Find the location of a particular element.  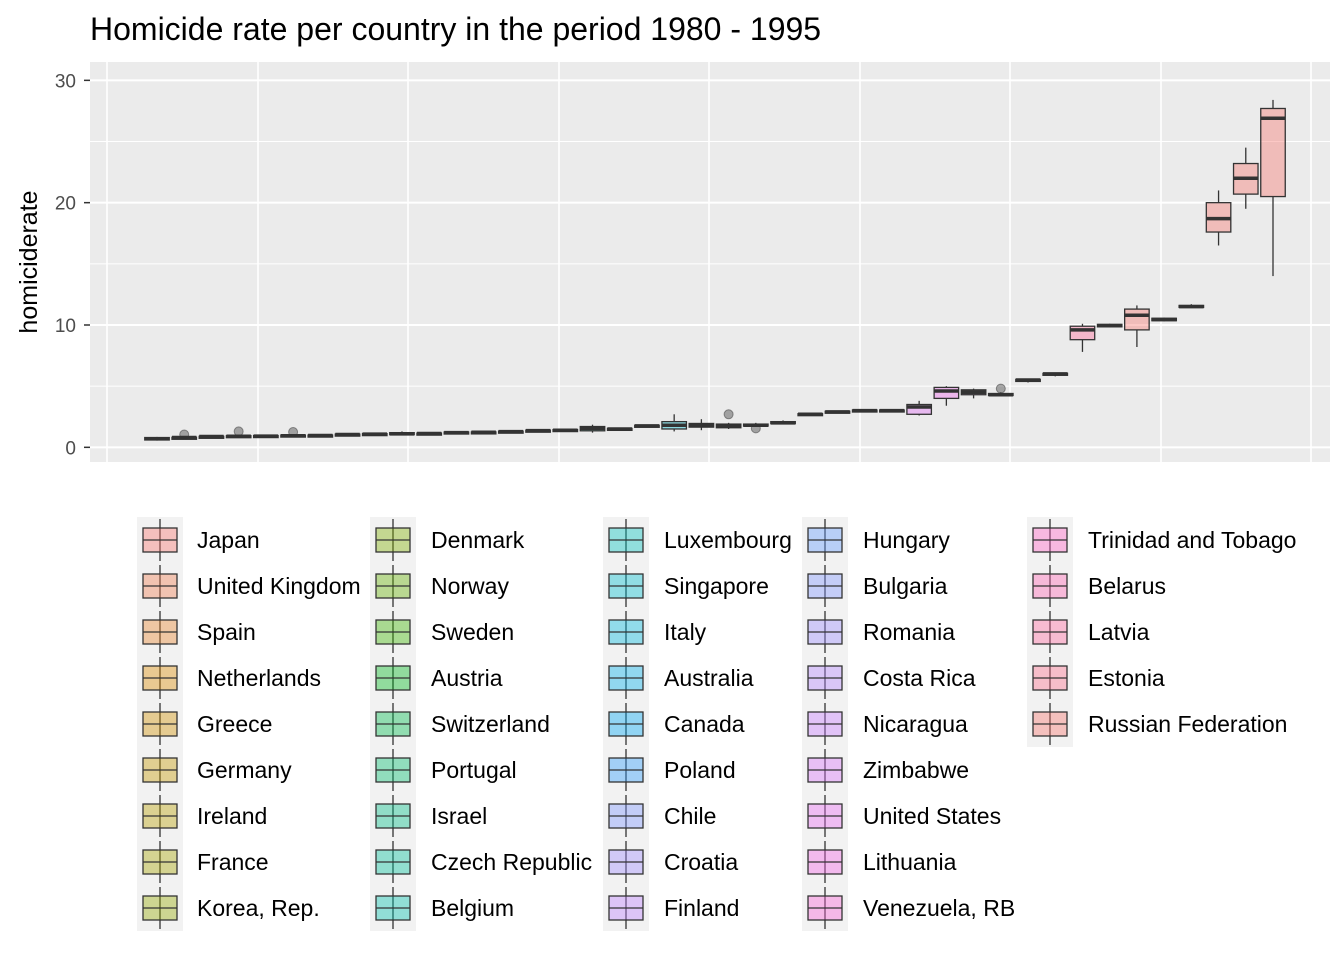

box-greece is located at coordinates (265, 436).